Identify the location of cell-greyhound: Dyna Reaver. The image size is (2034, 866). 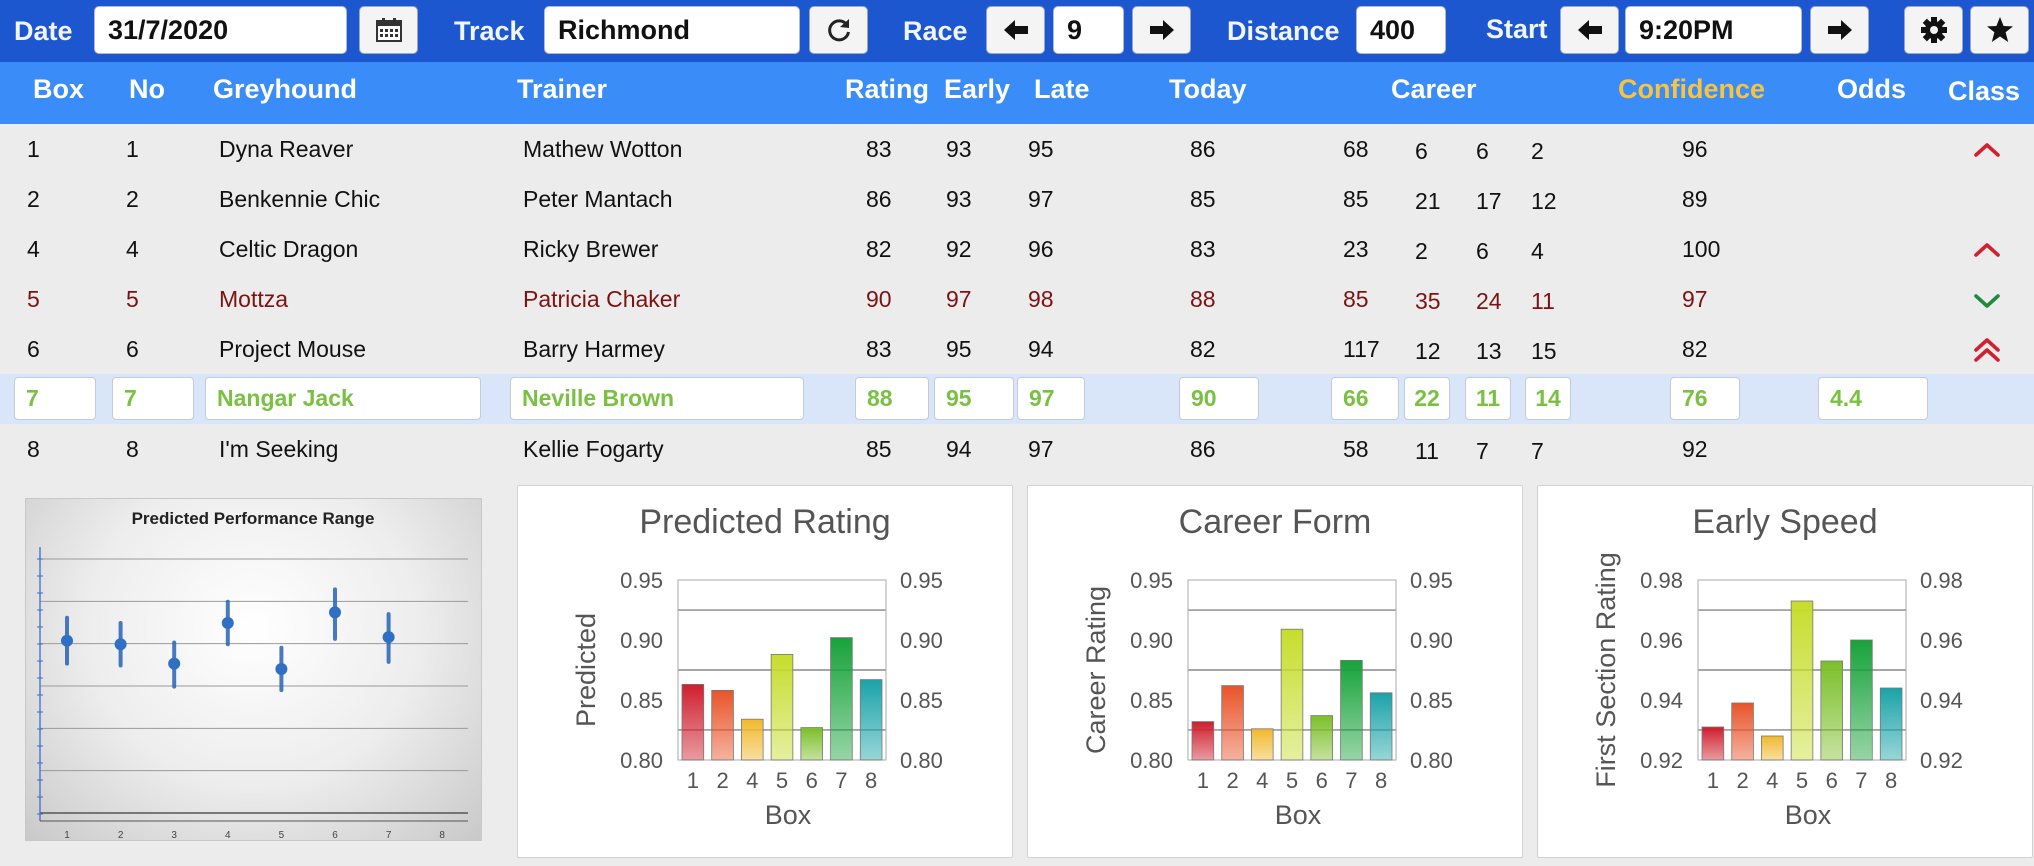
(286, 149).